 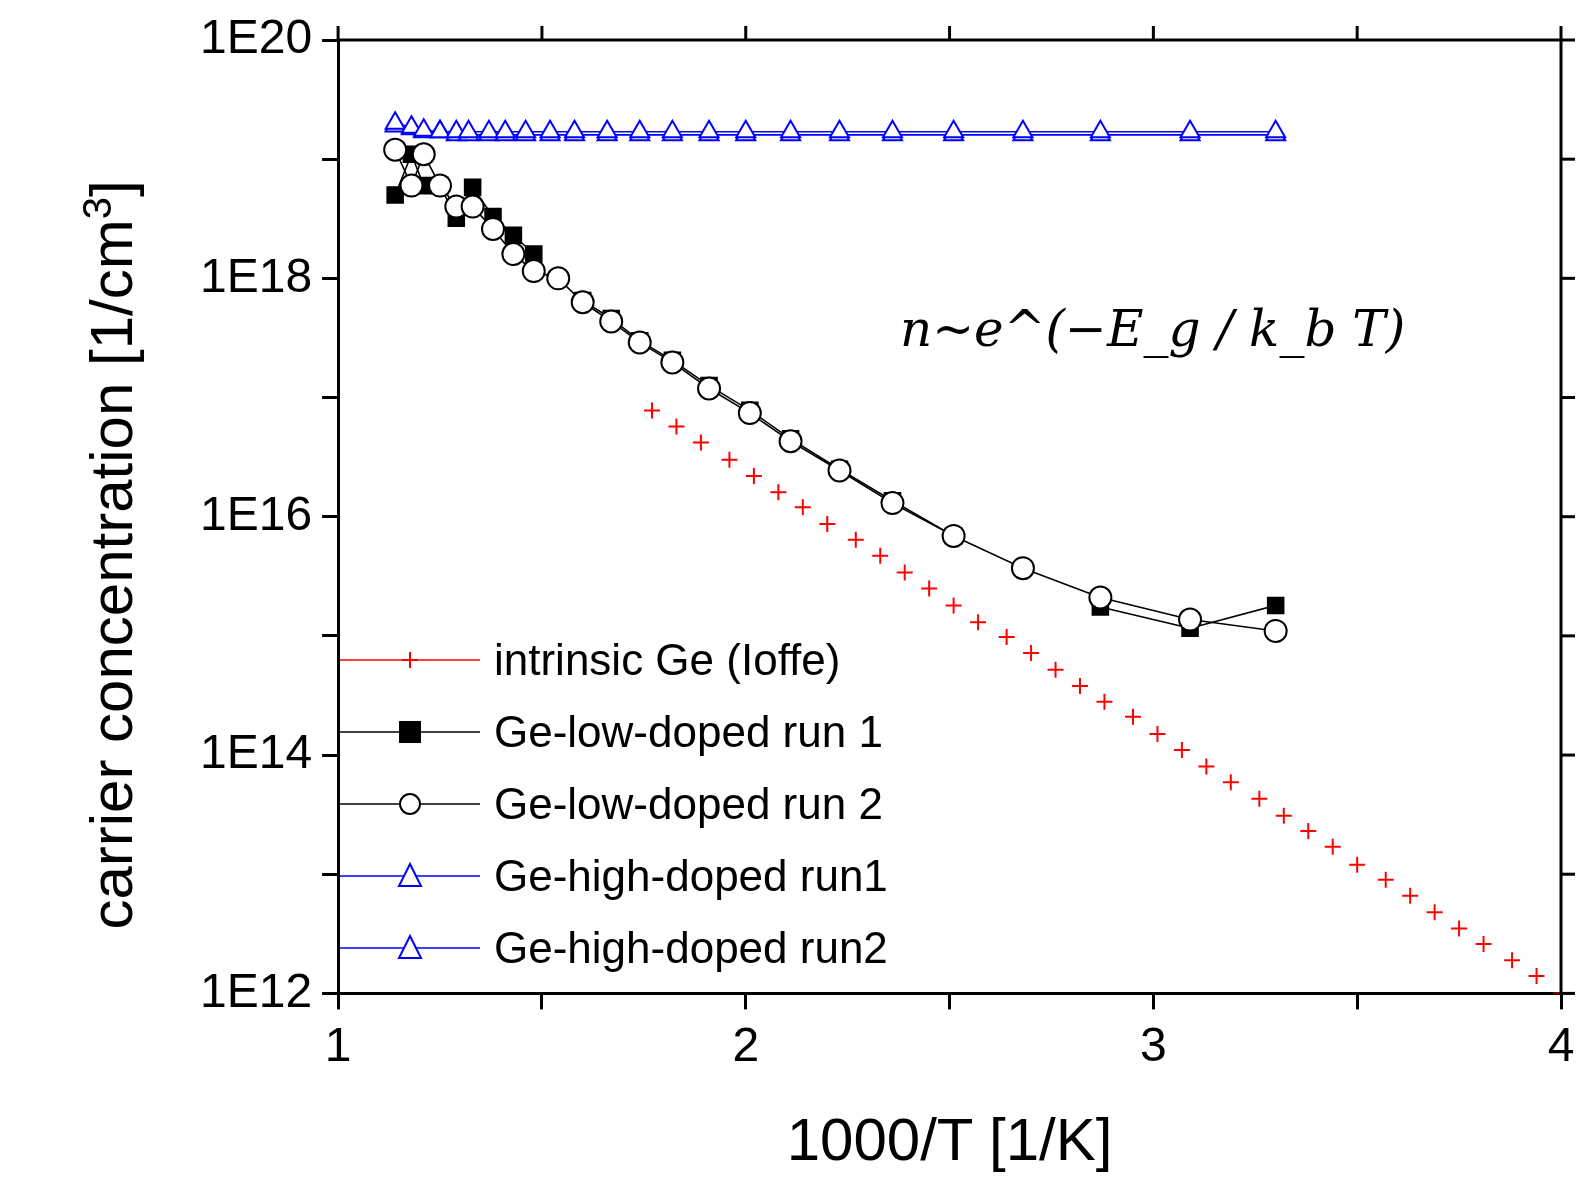 What do you see at coordinates (1153, 1045) in the screenshot?
I see `x-tick-label: 3` at bounding box center [1153, 1045].